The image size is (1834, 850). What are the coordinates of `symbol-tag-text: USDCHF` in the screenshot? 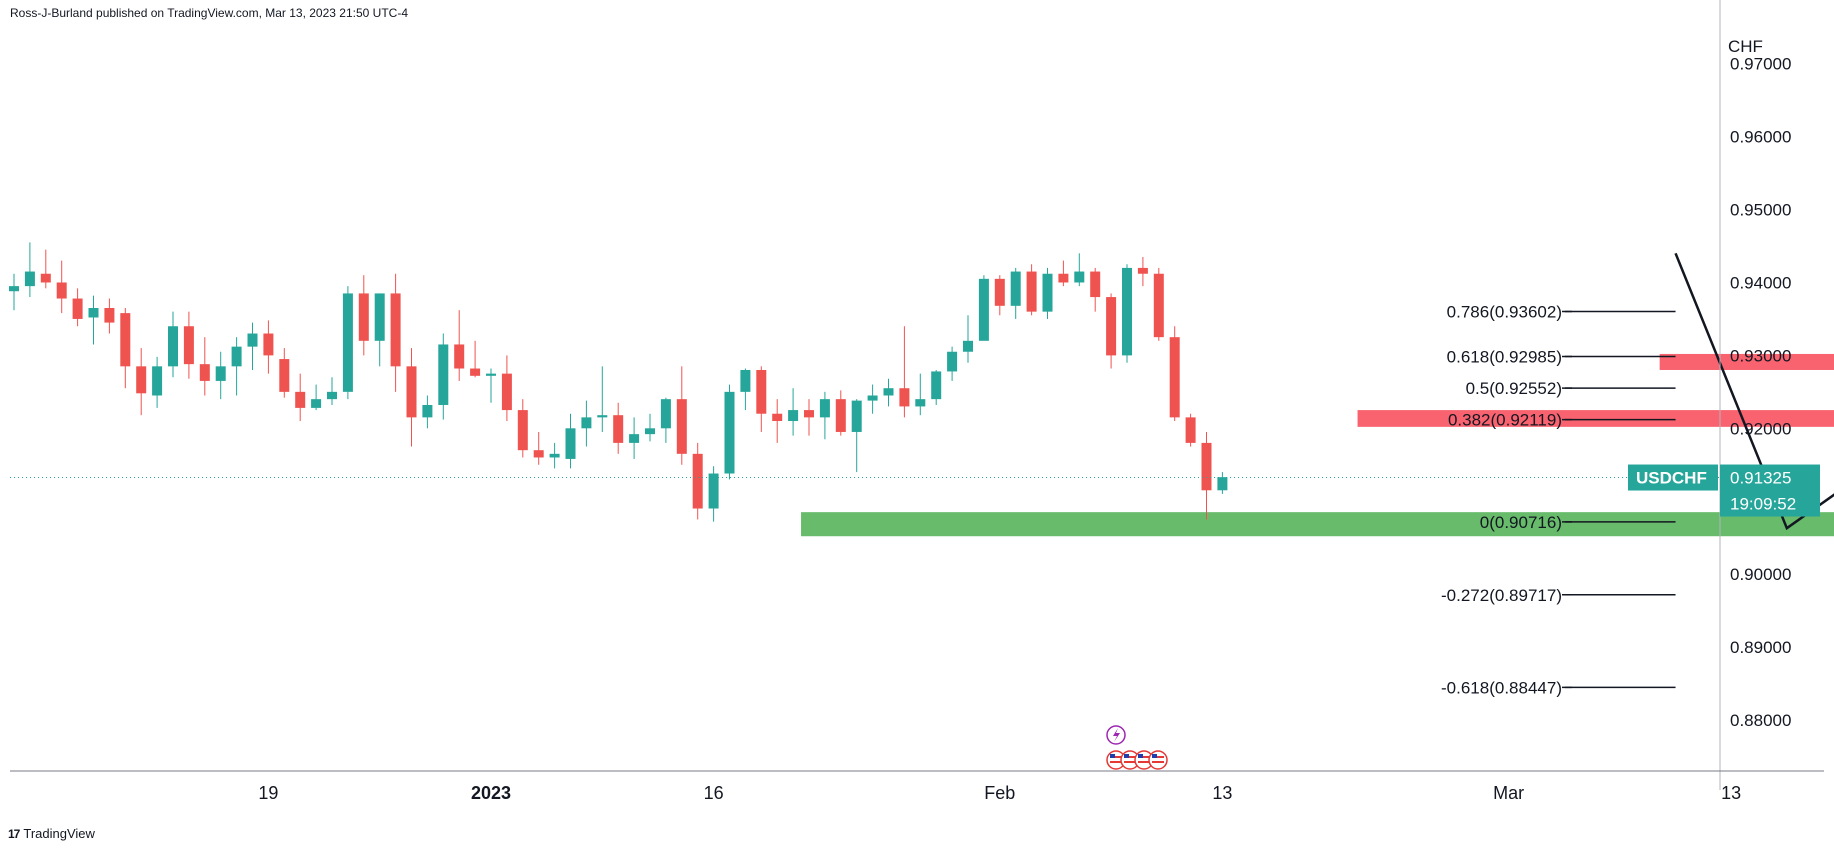 It's located at (1671, 478).